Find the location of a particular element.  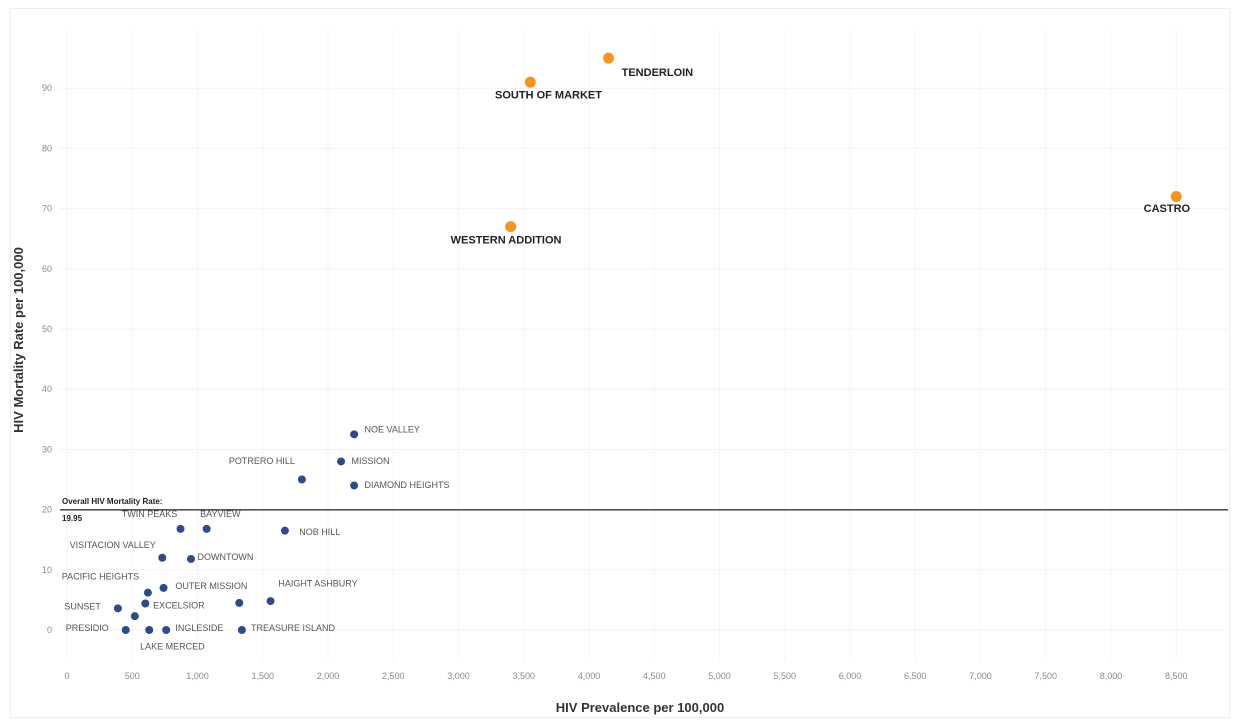

point-label: CASTRO is located at coordinates (1167, 209).